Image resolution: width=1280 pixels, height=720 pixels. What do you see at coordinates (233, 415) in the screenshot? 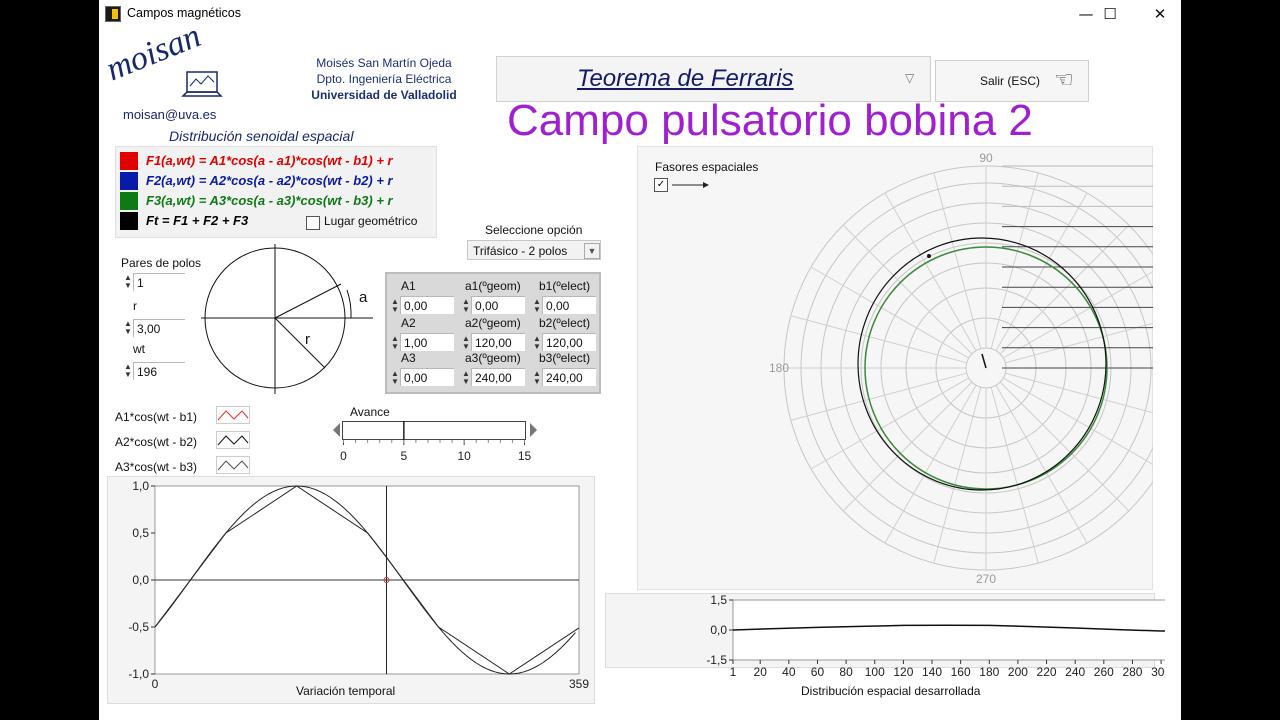
I see `plot-legend-a1-swatch` at bounding box center [233, 415].